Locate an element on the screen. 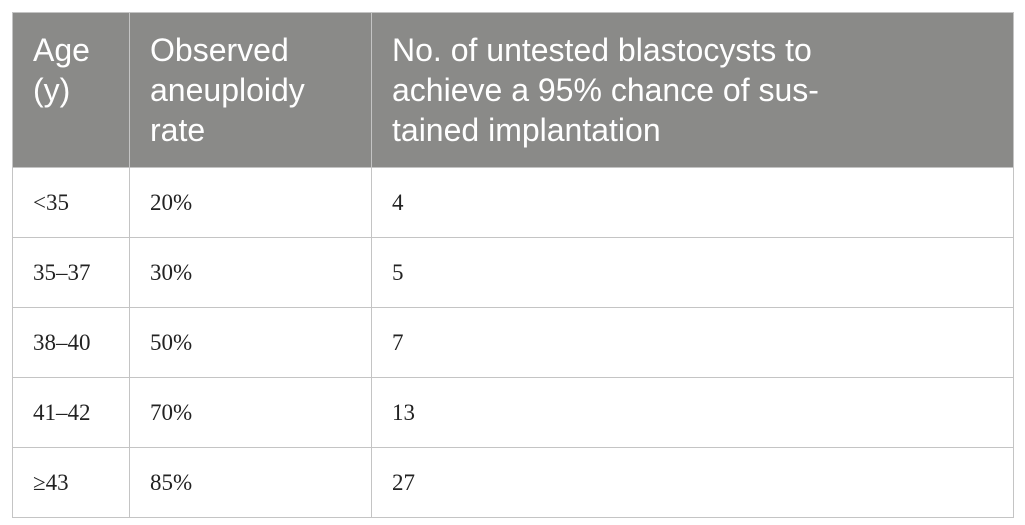 Image resolution: width=1025 pixels, height=525 pixels. table-cell: 7 is located at coordinates (692, 342).